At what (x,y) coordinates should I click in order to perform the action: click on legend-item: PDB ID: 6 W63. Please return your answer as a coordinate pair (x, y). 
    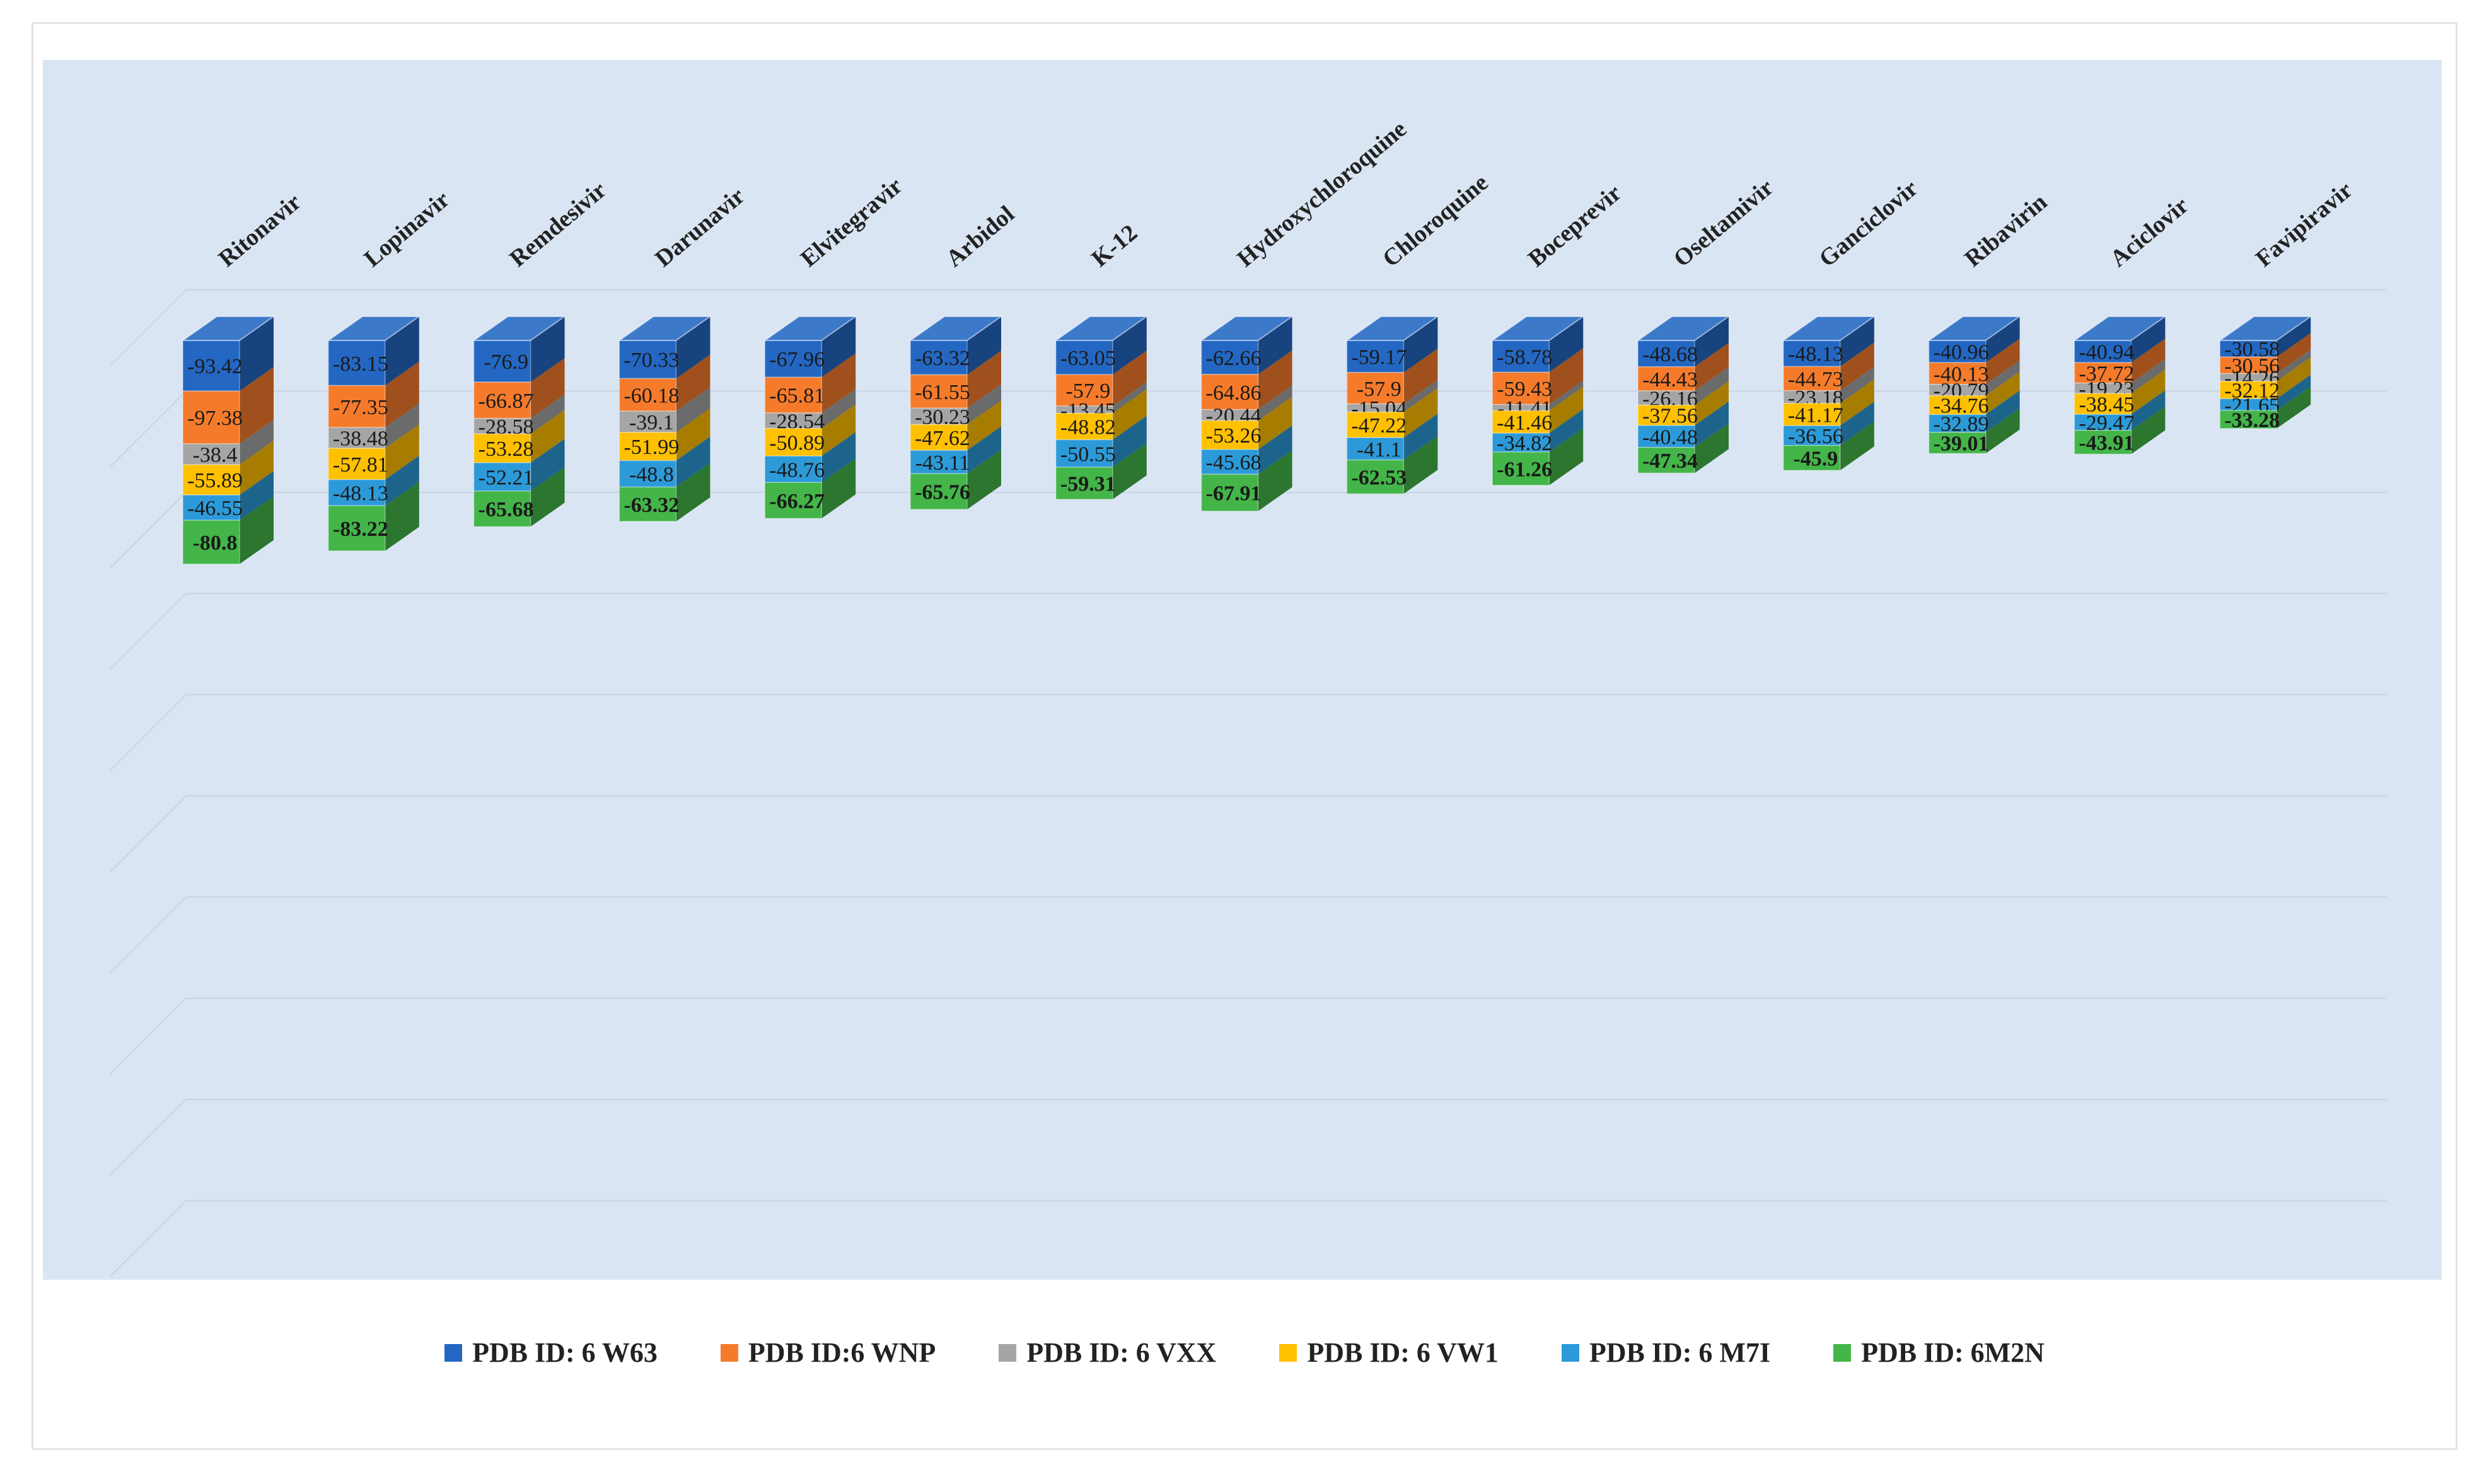
    Looking at the image, I should click on (551, 1352).